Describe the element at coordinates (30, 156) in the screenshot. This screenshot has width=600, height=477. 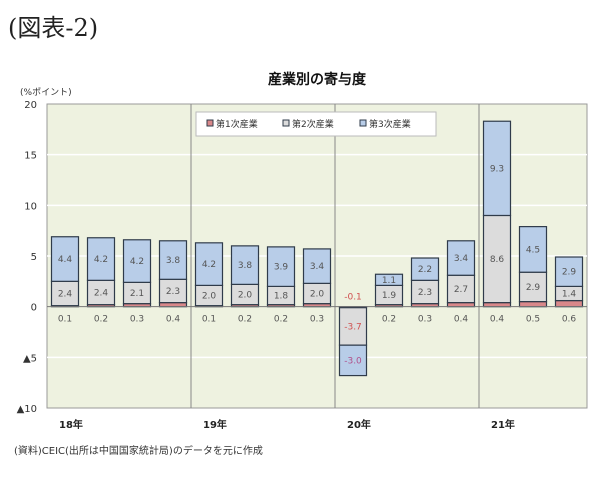
I see `y-tick-label: 15` at that location.